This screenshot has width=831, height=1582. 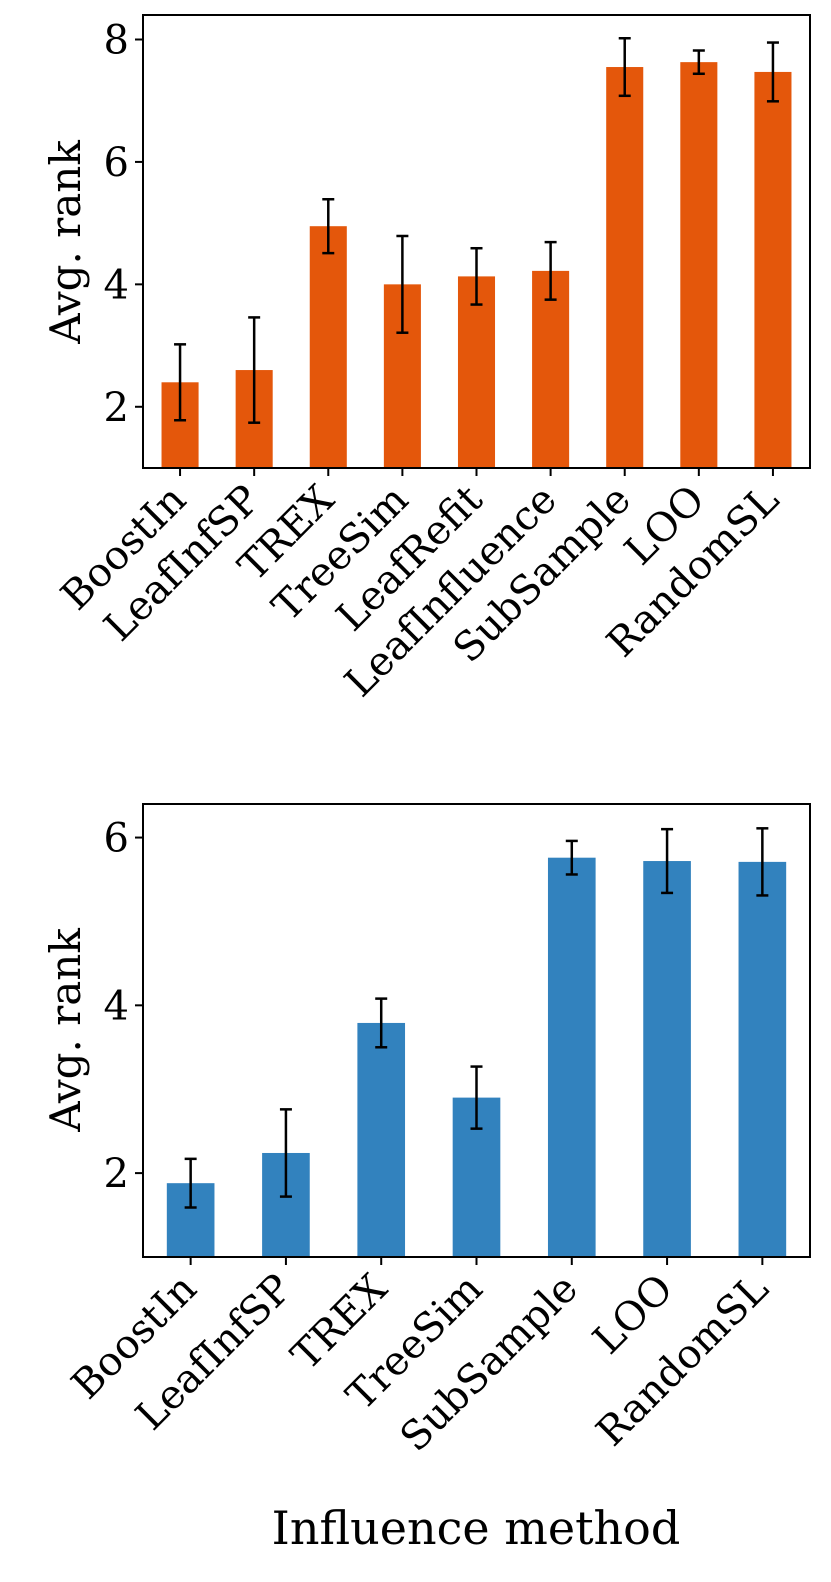 I want to click on top-bar-subsample, so click(x=625, y=267).